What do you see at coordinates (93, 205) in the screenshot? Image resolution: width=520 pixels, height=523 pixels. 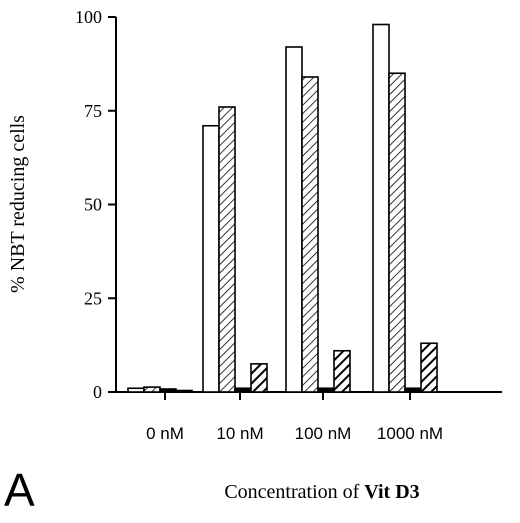 I see `y-tick-label: 50` at bounding box center [93, 205].